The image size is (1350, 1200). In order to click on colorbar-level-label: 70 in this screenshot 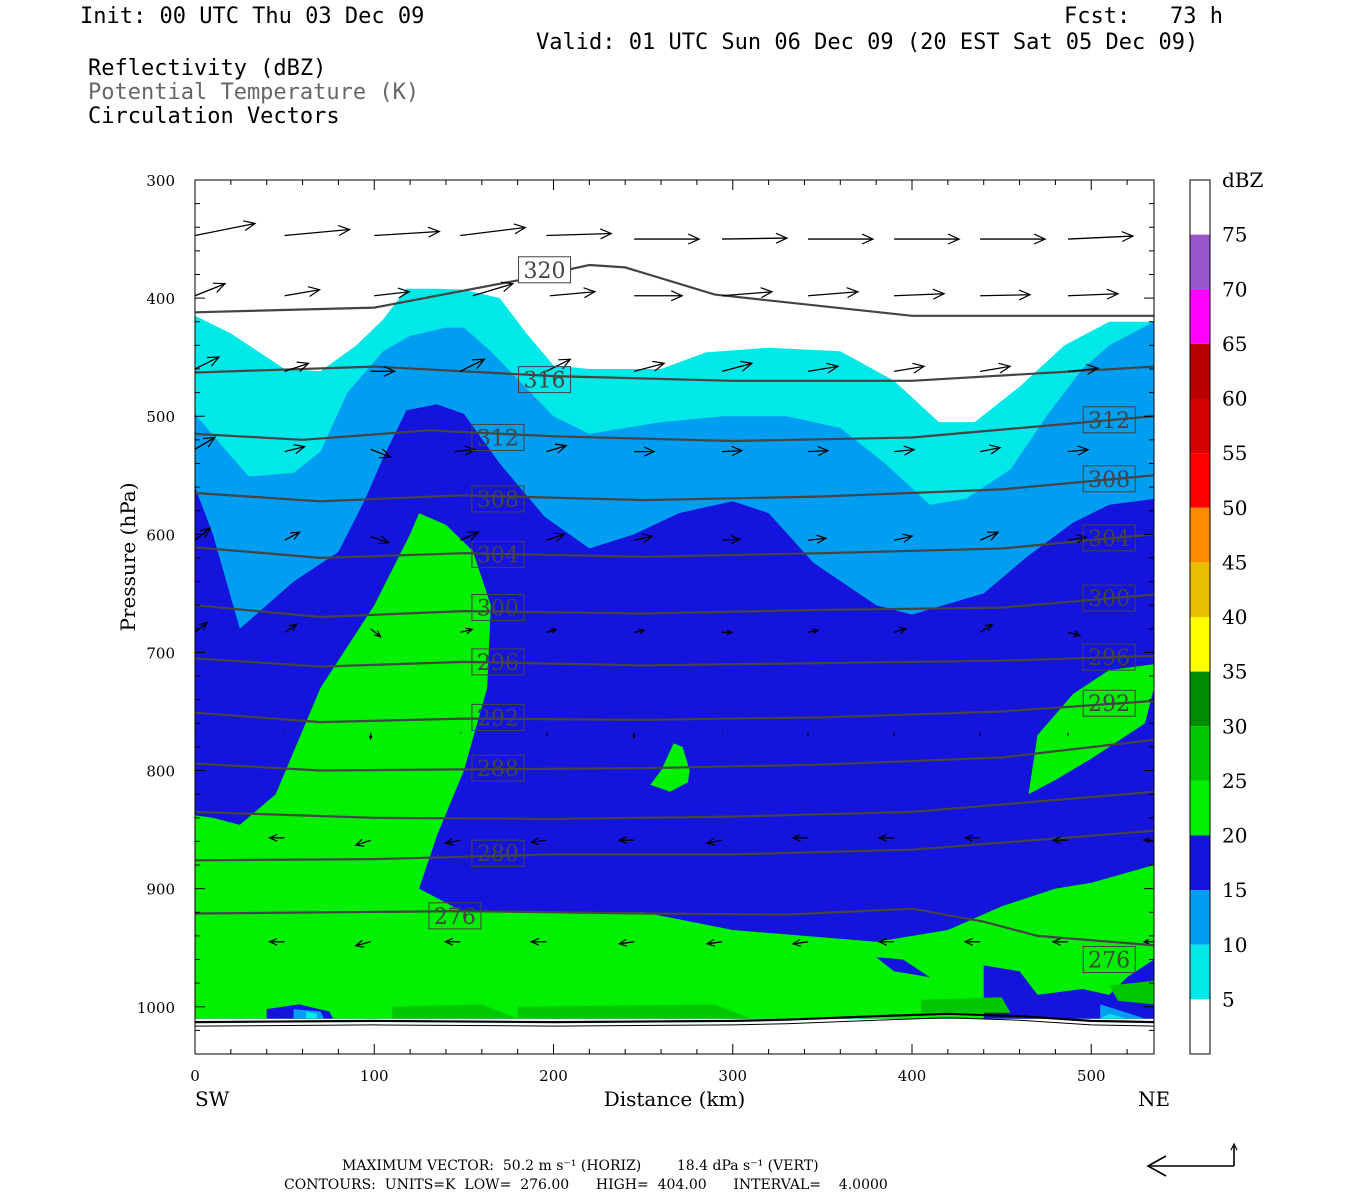, I will do `click(1234, 289)`.